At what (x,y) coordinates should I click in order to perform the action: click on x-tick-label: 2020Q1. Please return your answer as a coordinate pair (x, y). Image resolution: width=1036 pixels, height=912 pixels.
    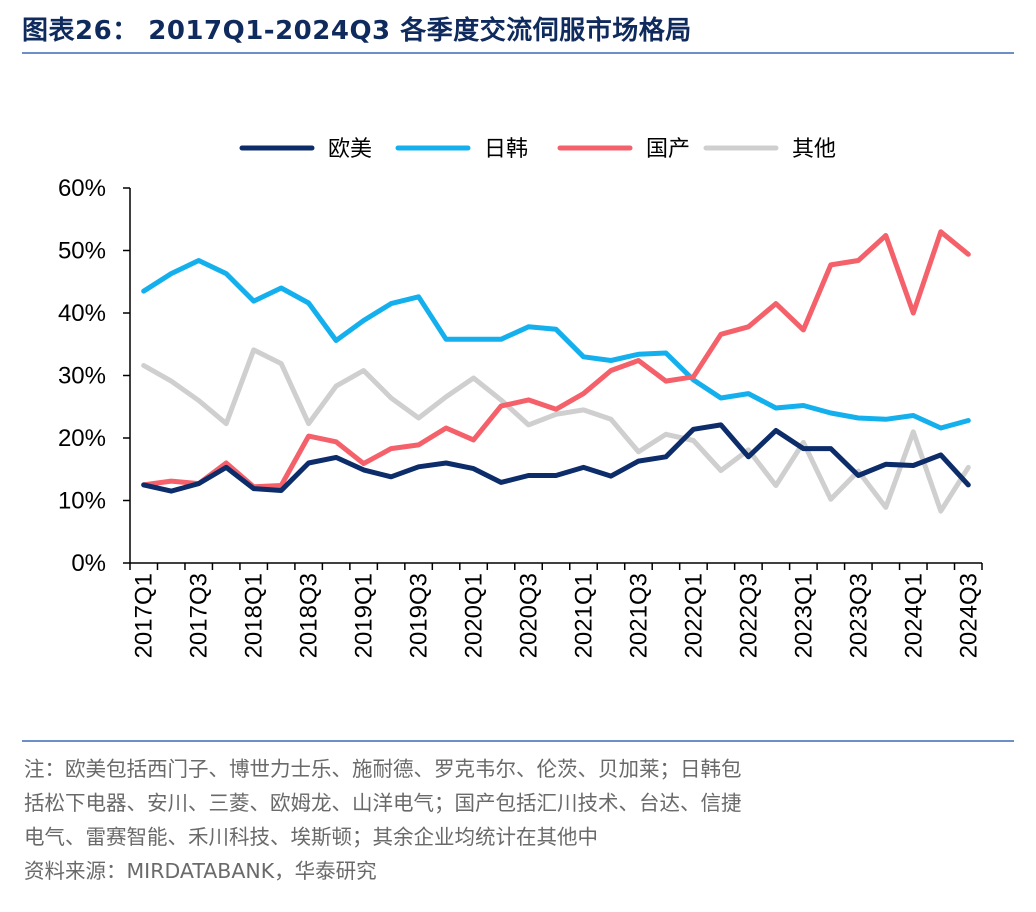
    Looking at the image, I should click on (474, 615).